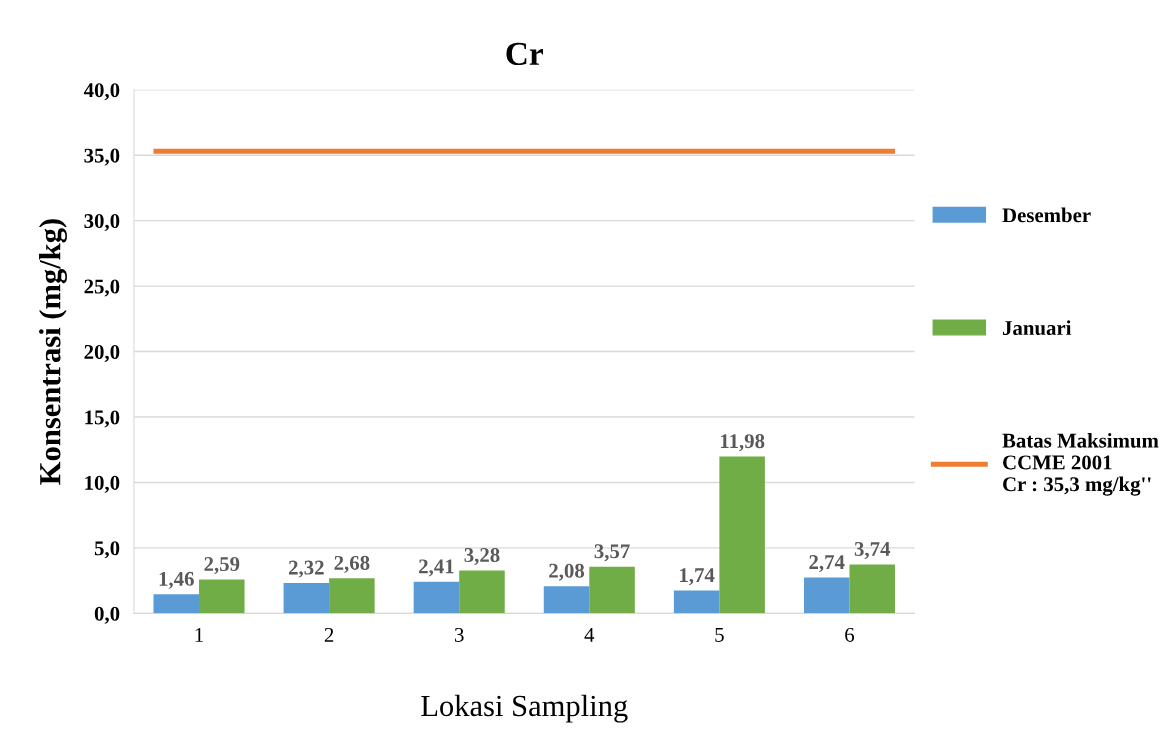 The image size is (1165, 748). I want to click on y-tick-label: 5,0, so click(107, 550).